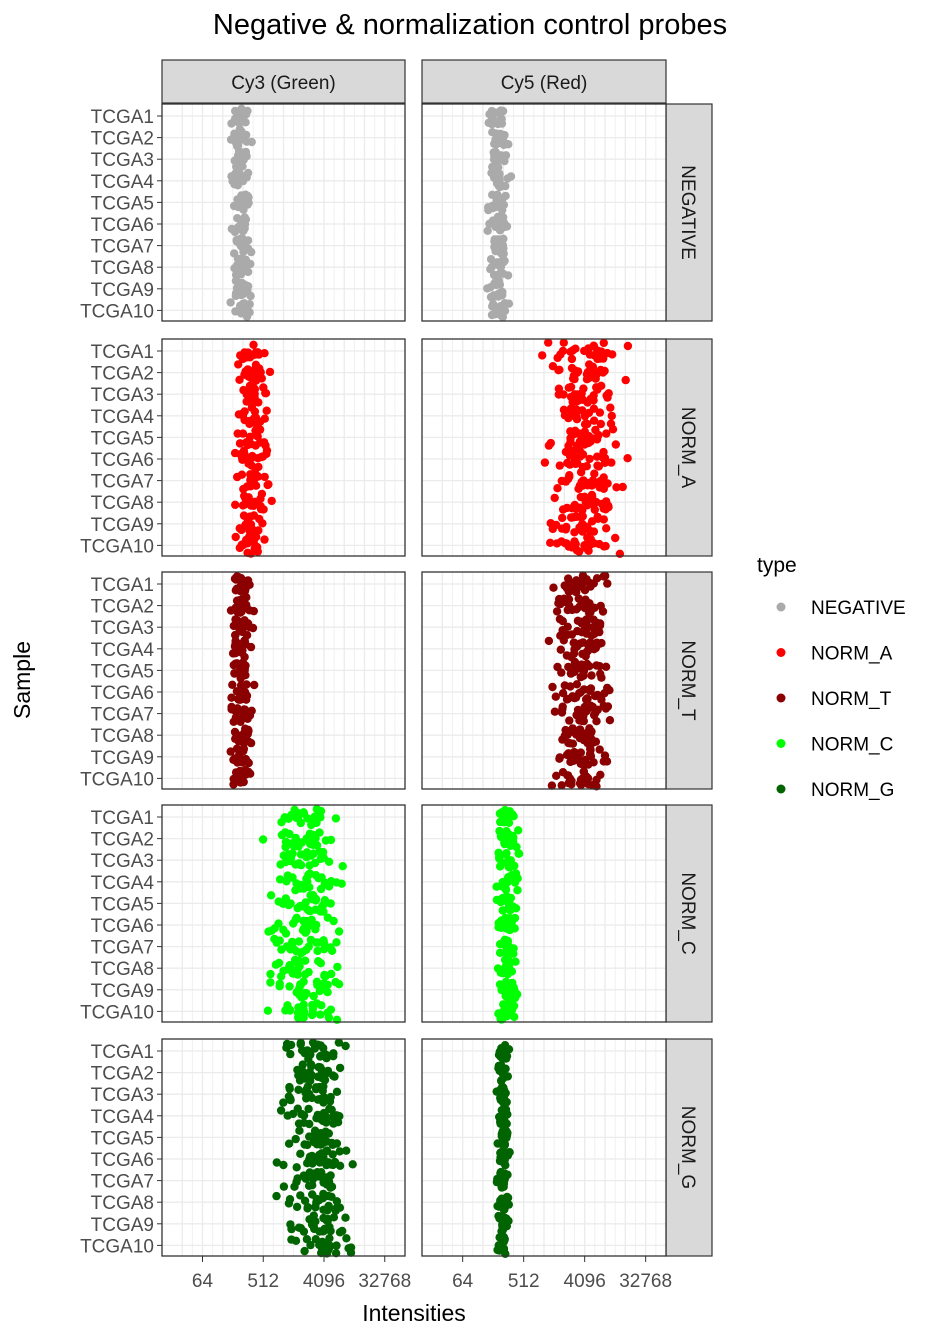 This screenshot has height=1329, width=930. What do you see at coordinates (122, 290) in the screenshot?
I see `y-tick-label: TCGA9` at bounding box center [122, 290].